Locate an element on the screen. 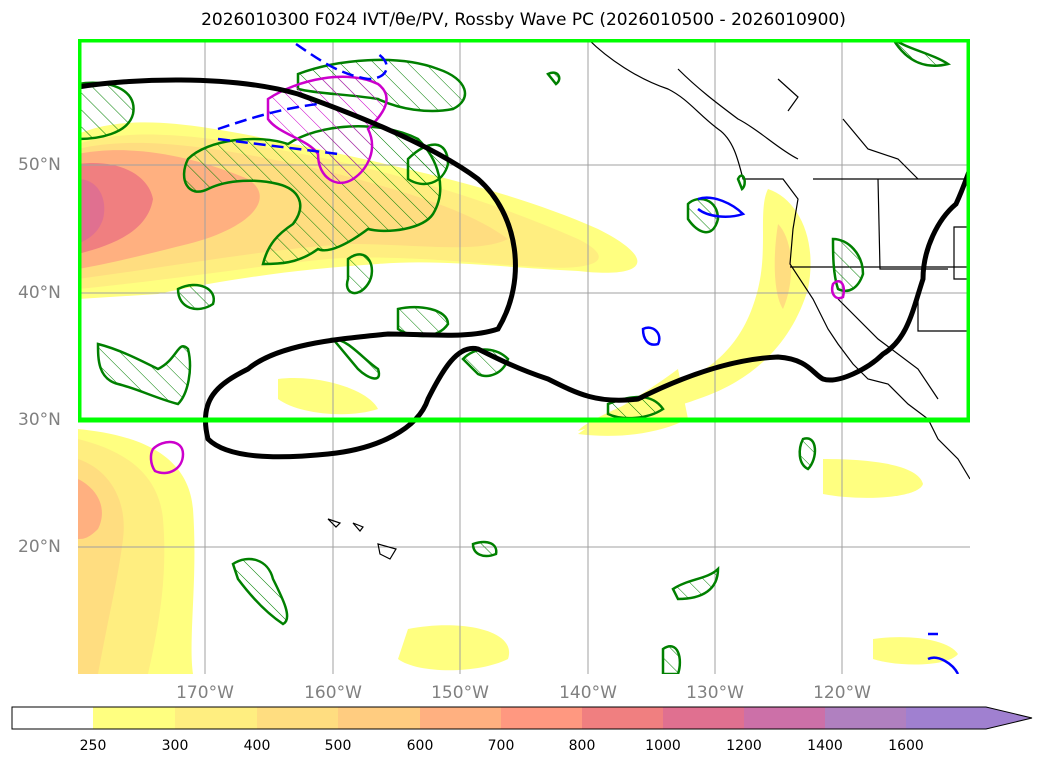 This screenshot has height=767, width=1047. colorbar-tick-600: 600 is located at coordinates (420, 746).